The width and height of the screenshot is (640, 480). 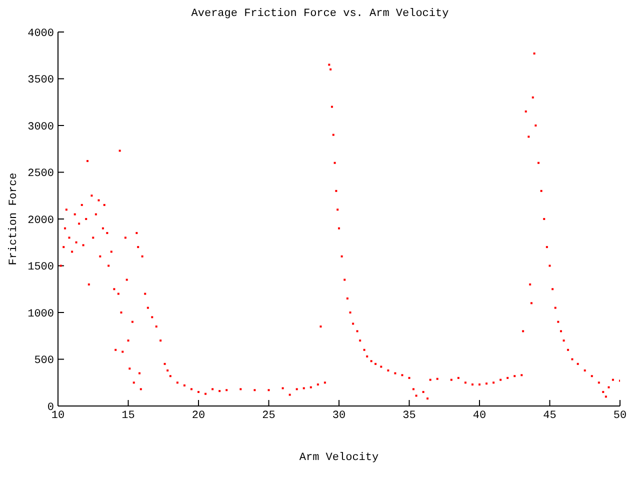 What do you see at coordinates (58, 416) in the screenshot?
I see `x-tick-label: 10` at bounding box center [58, 416].